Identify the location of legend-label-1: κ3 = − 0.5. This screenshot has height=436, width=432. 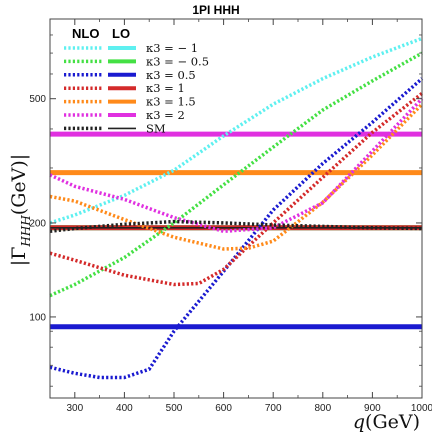
(177, 61).